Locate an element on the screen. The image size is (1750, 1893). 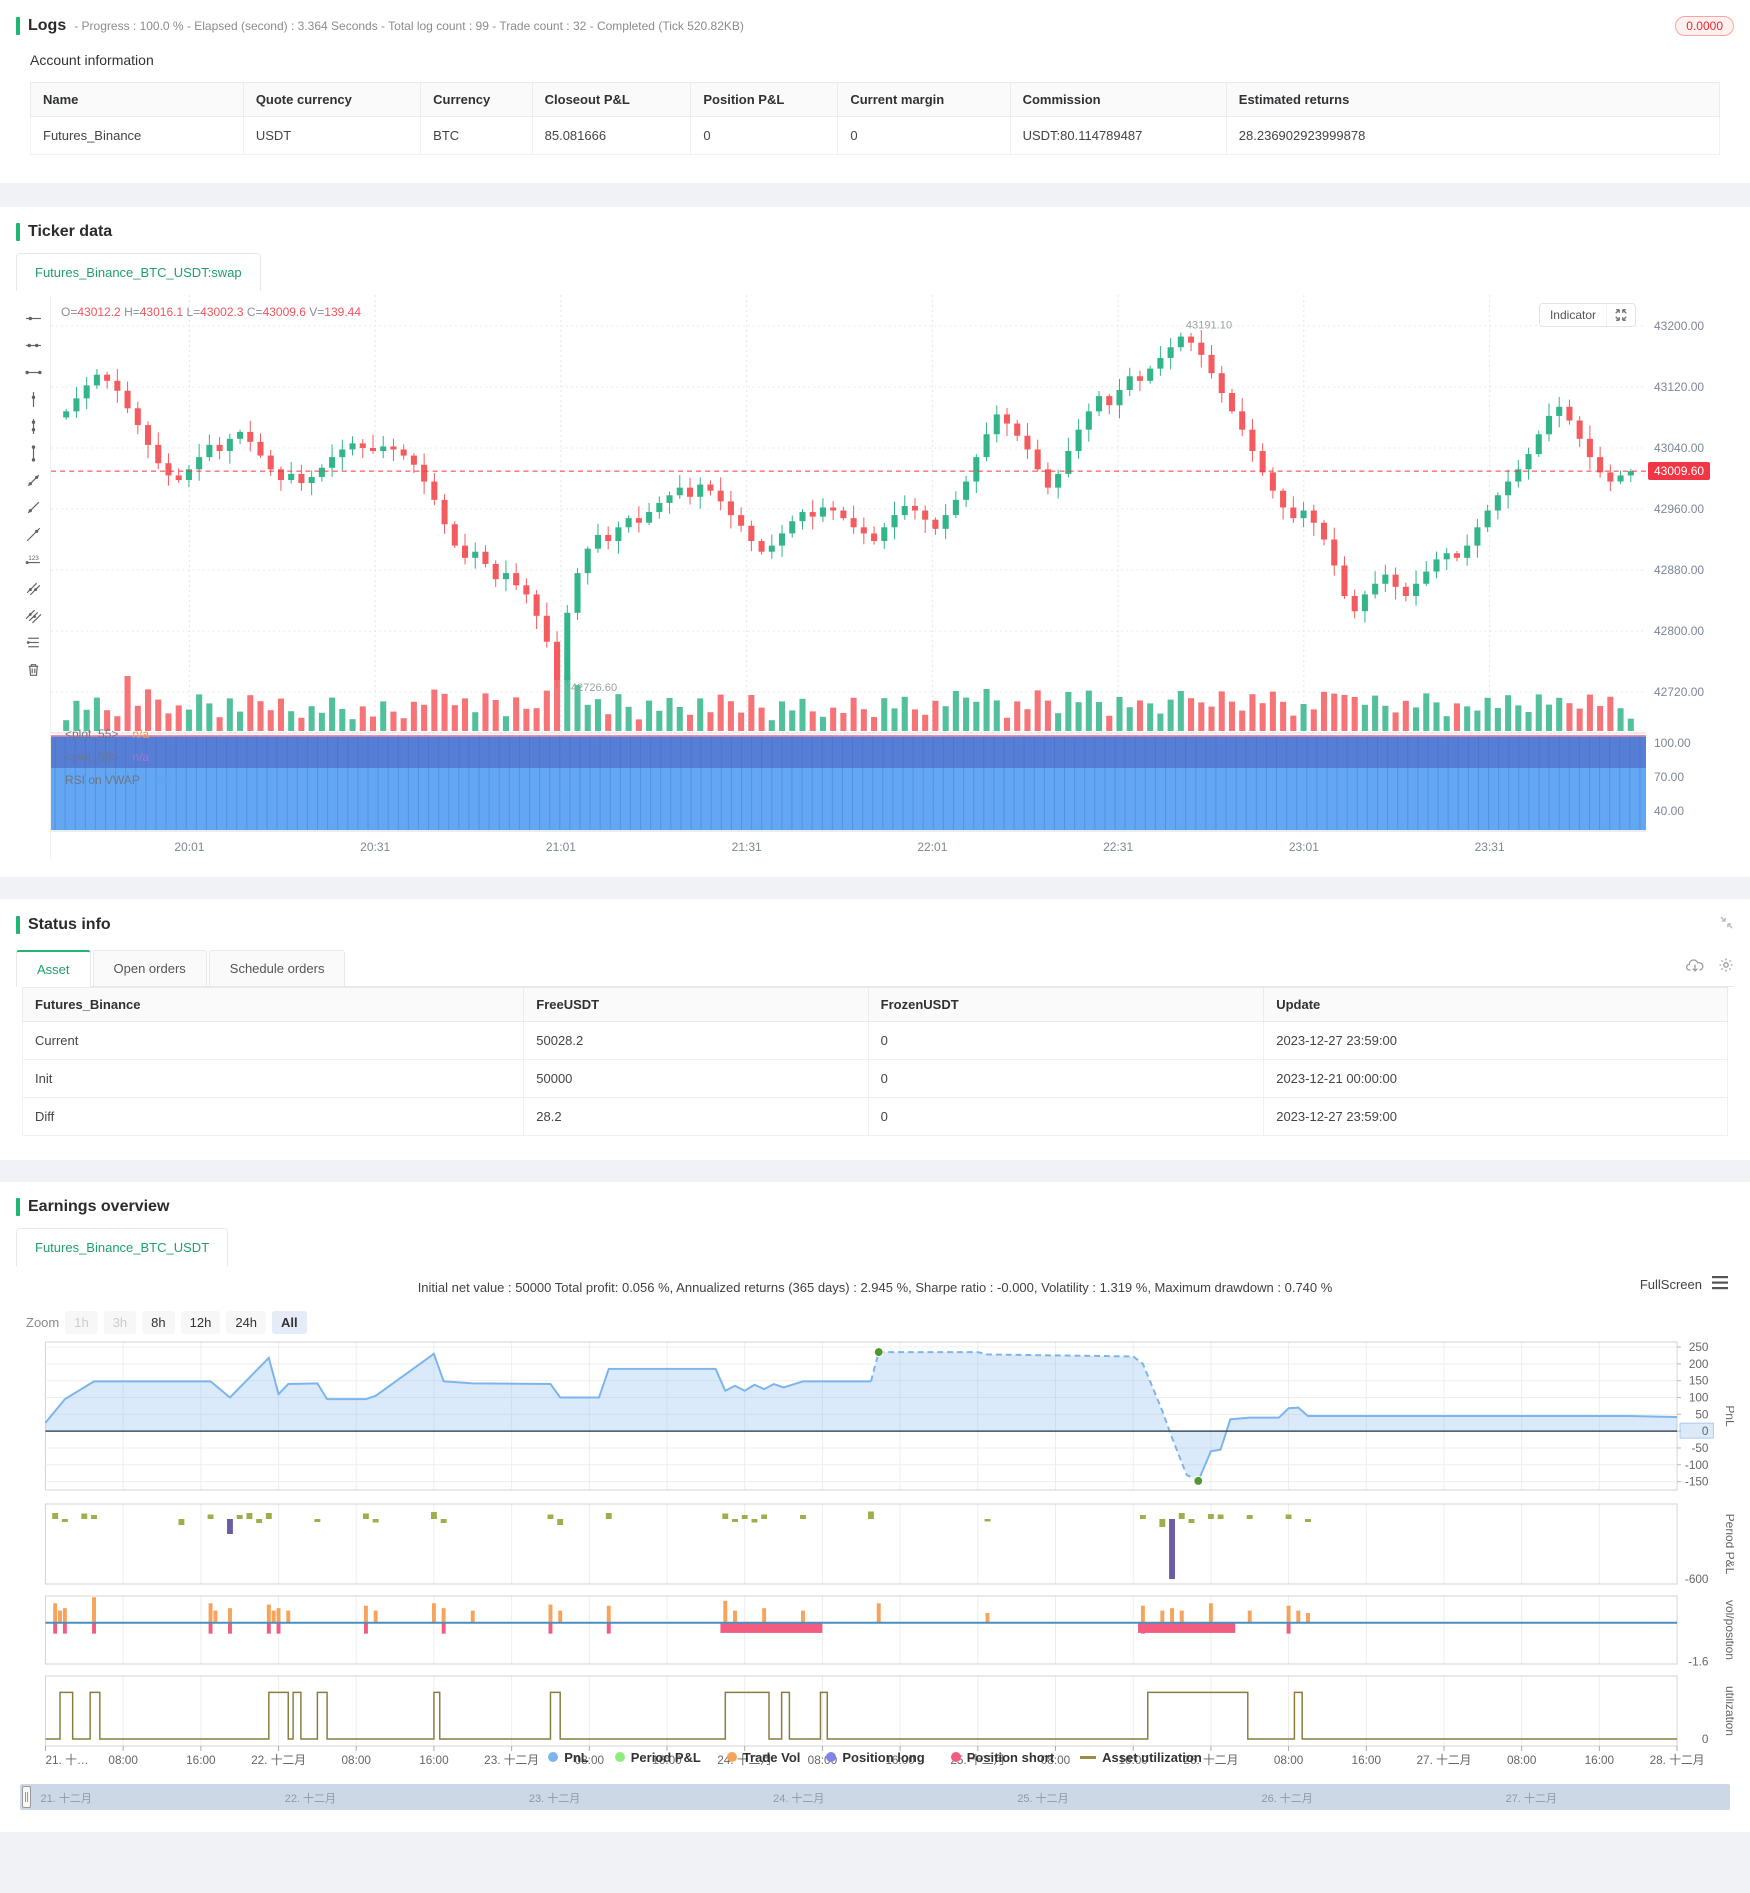
table-cell: Futures_Binance is located at coordinates (137, 135).